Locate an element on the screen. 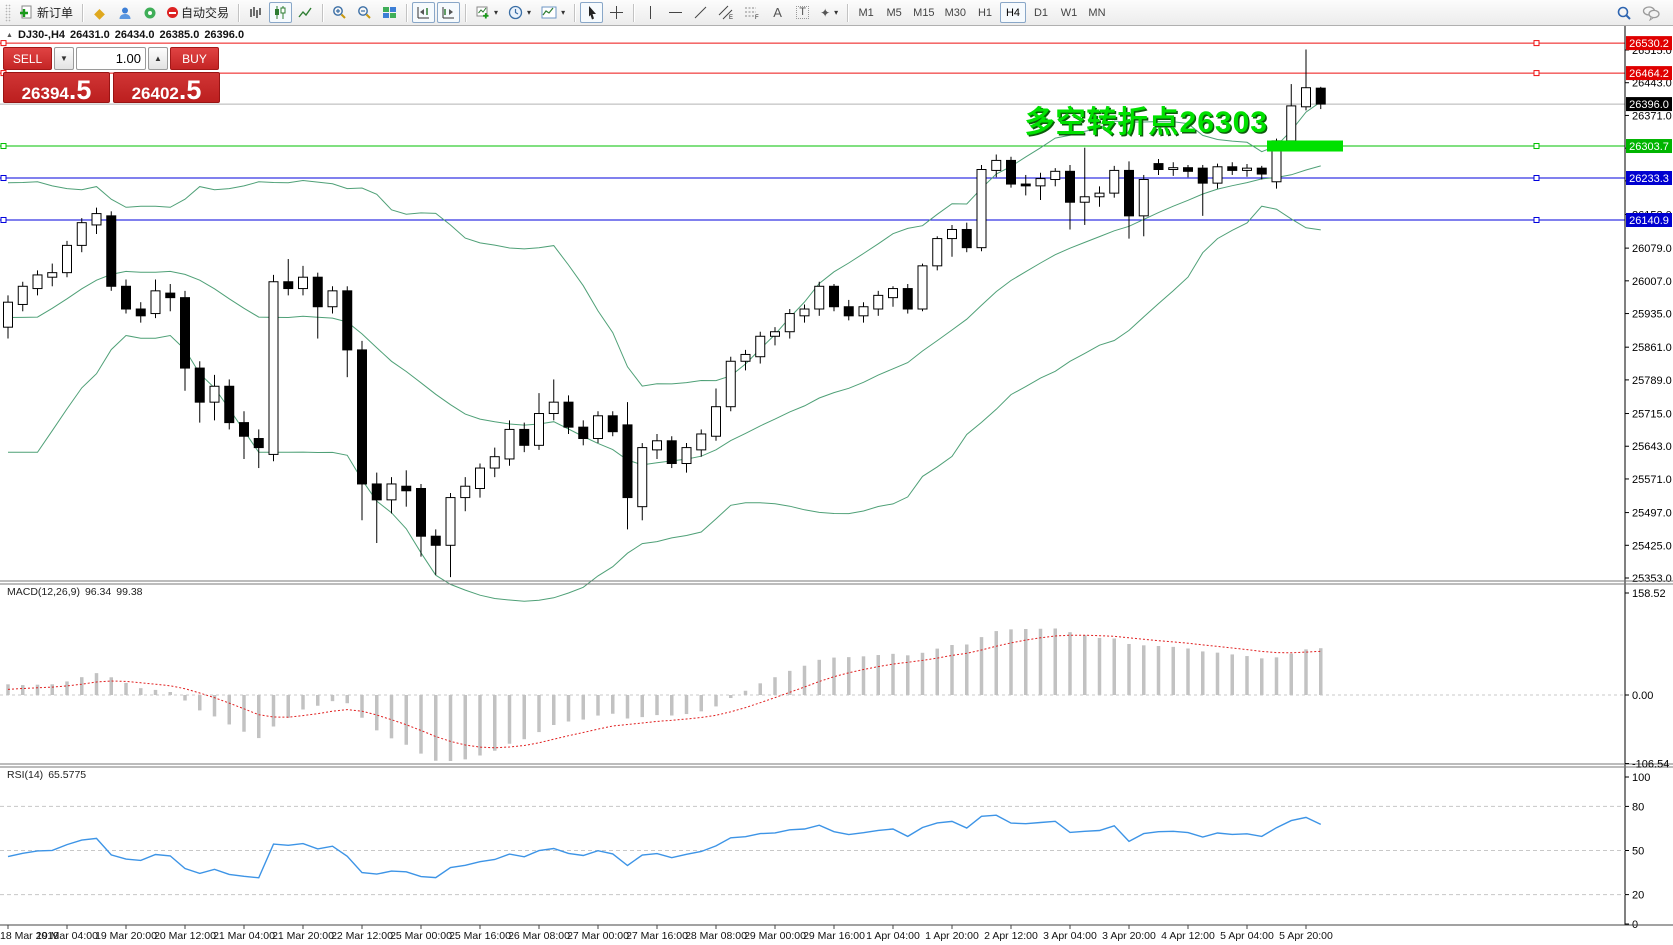 Image resolution: width=1673 pixels, height=945 pixels. cursor-button is located at coordinates (592, 12).